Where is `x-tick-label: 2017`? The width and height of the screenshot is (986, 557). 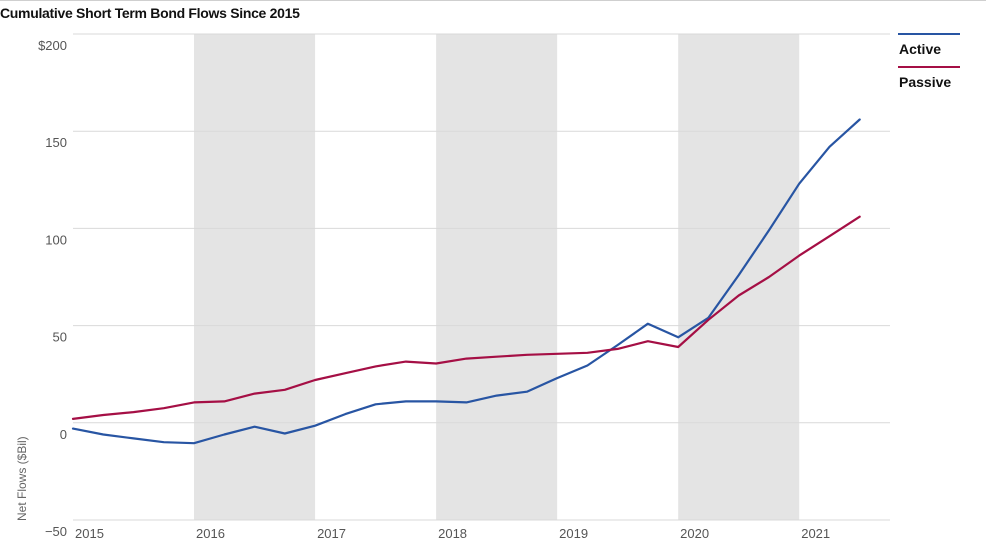 x-tick-label: 2017 is located at coordinates (331, 533).